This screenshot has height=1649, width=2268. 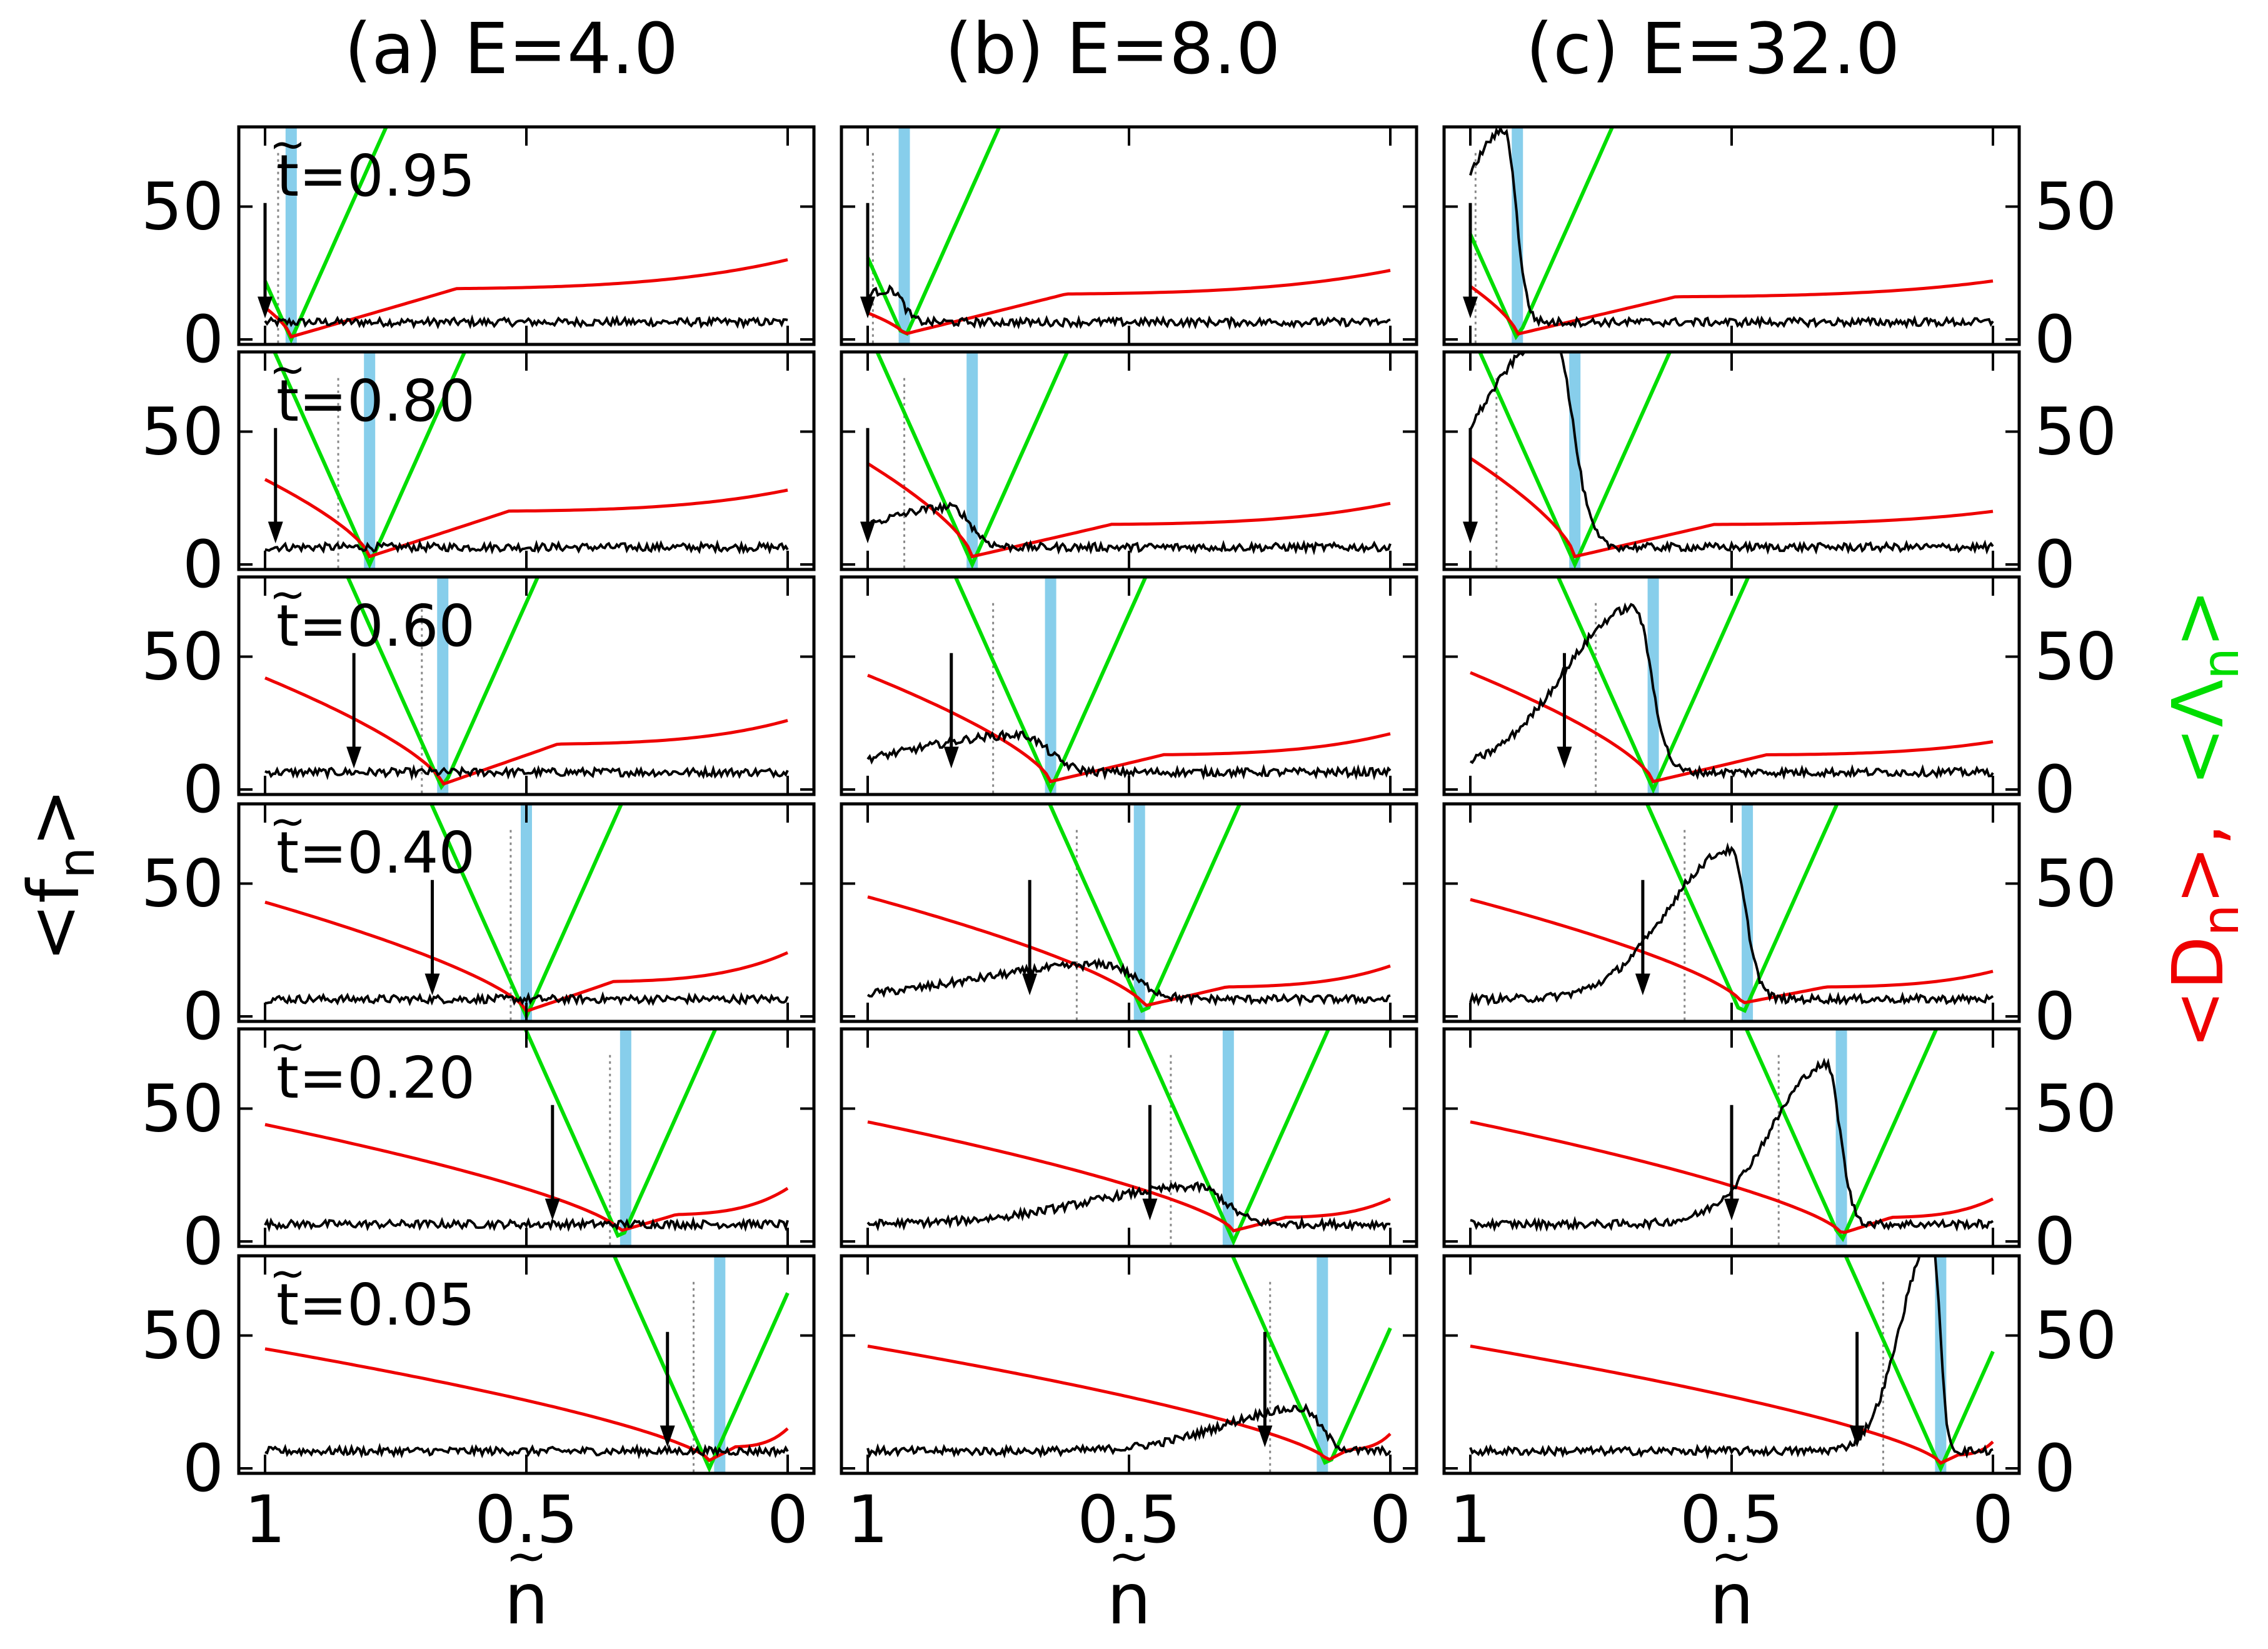 What do you see at coordinates (2198, 863) in the screenshot?
I see `y-label-d-close: >,` at bounding box center [2198, 863].